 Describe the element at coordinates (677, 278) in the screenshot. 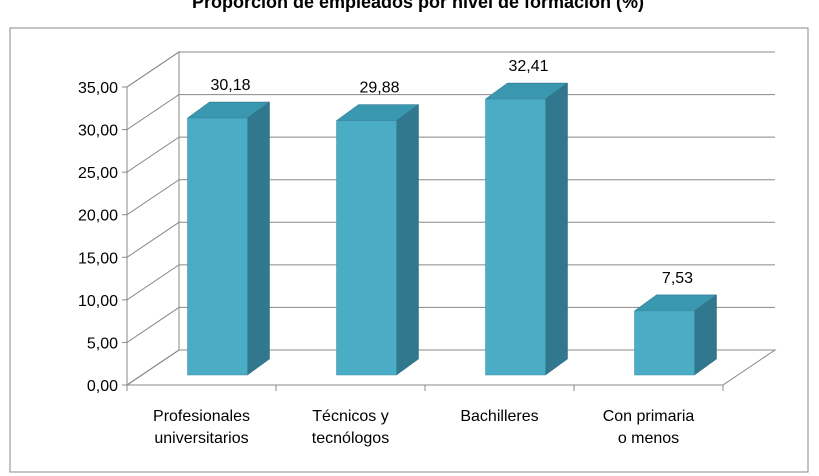

I see `data-label: 7,53` at that location.